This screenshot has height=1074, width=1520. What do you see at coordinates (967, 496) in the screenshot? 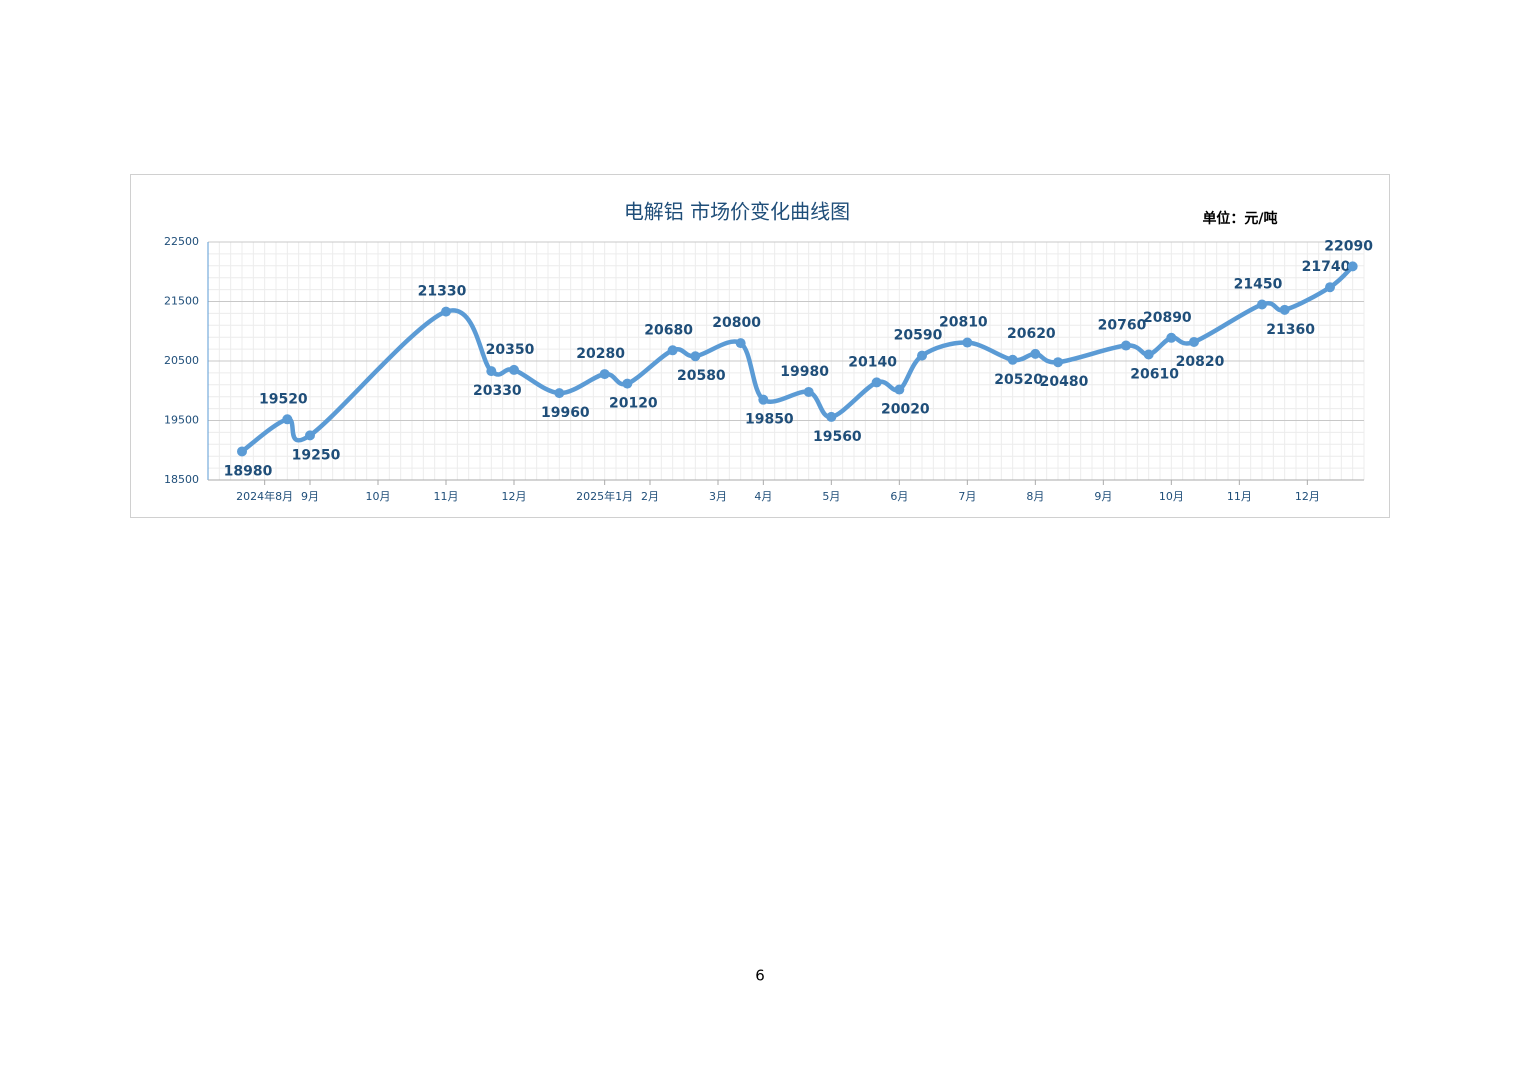
I see `x-tick-label: 7月` at bounding box center [967, 496].